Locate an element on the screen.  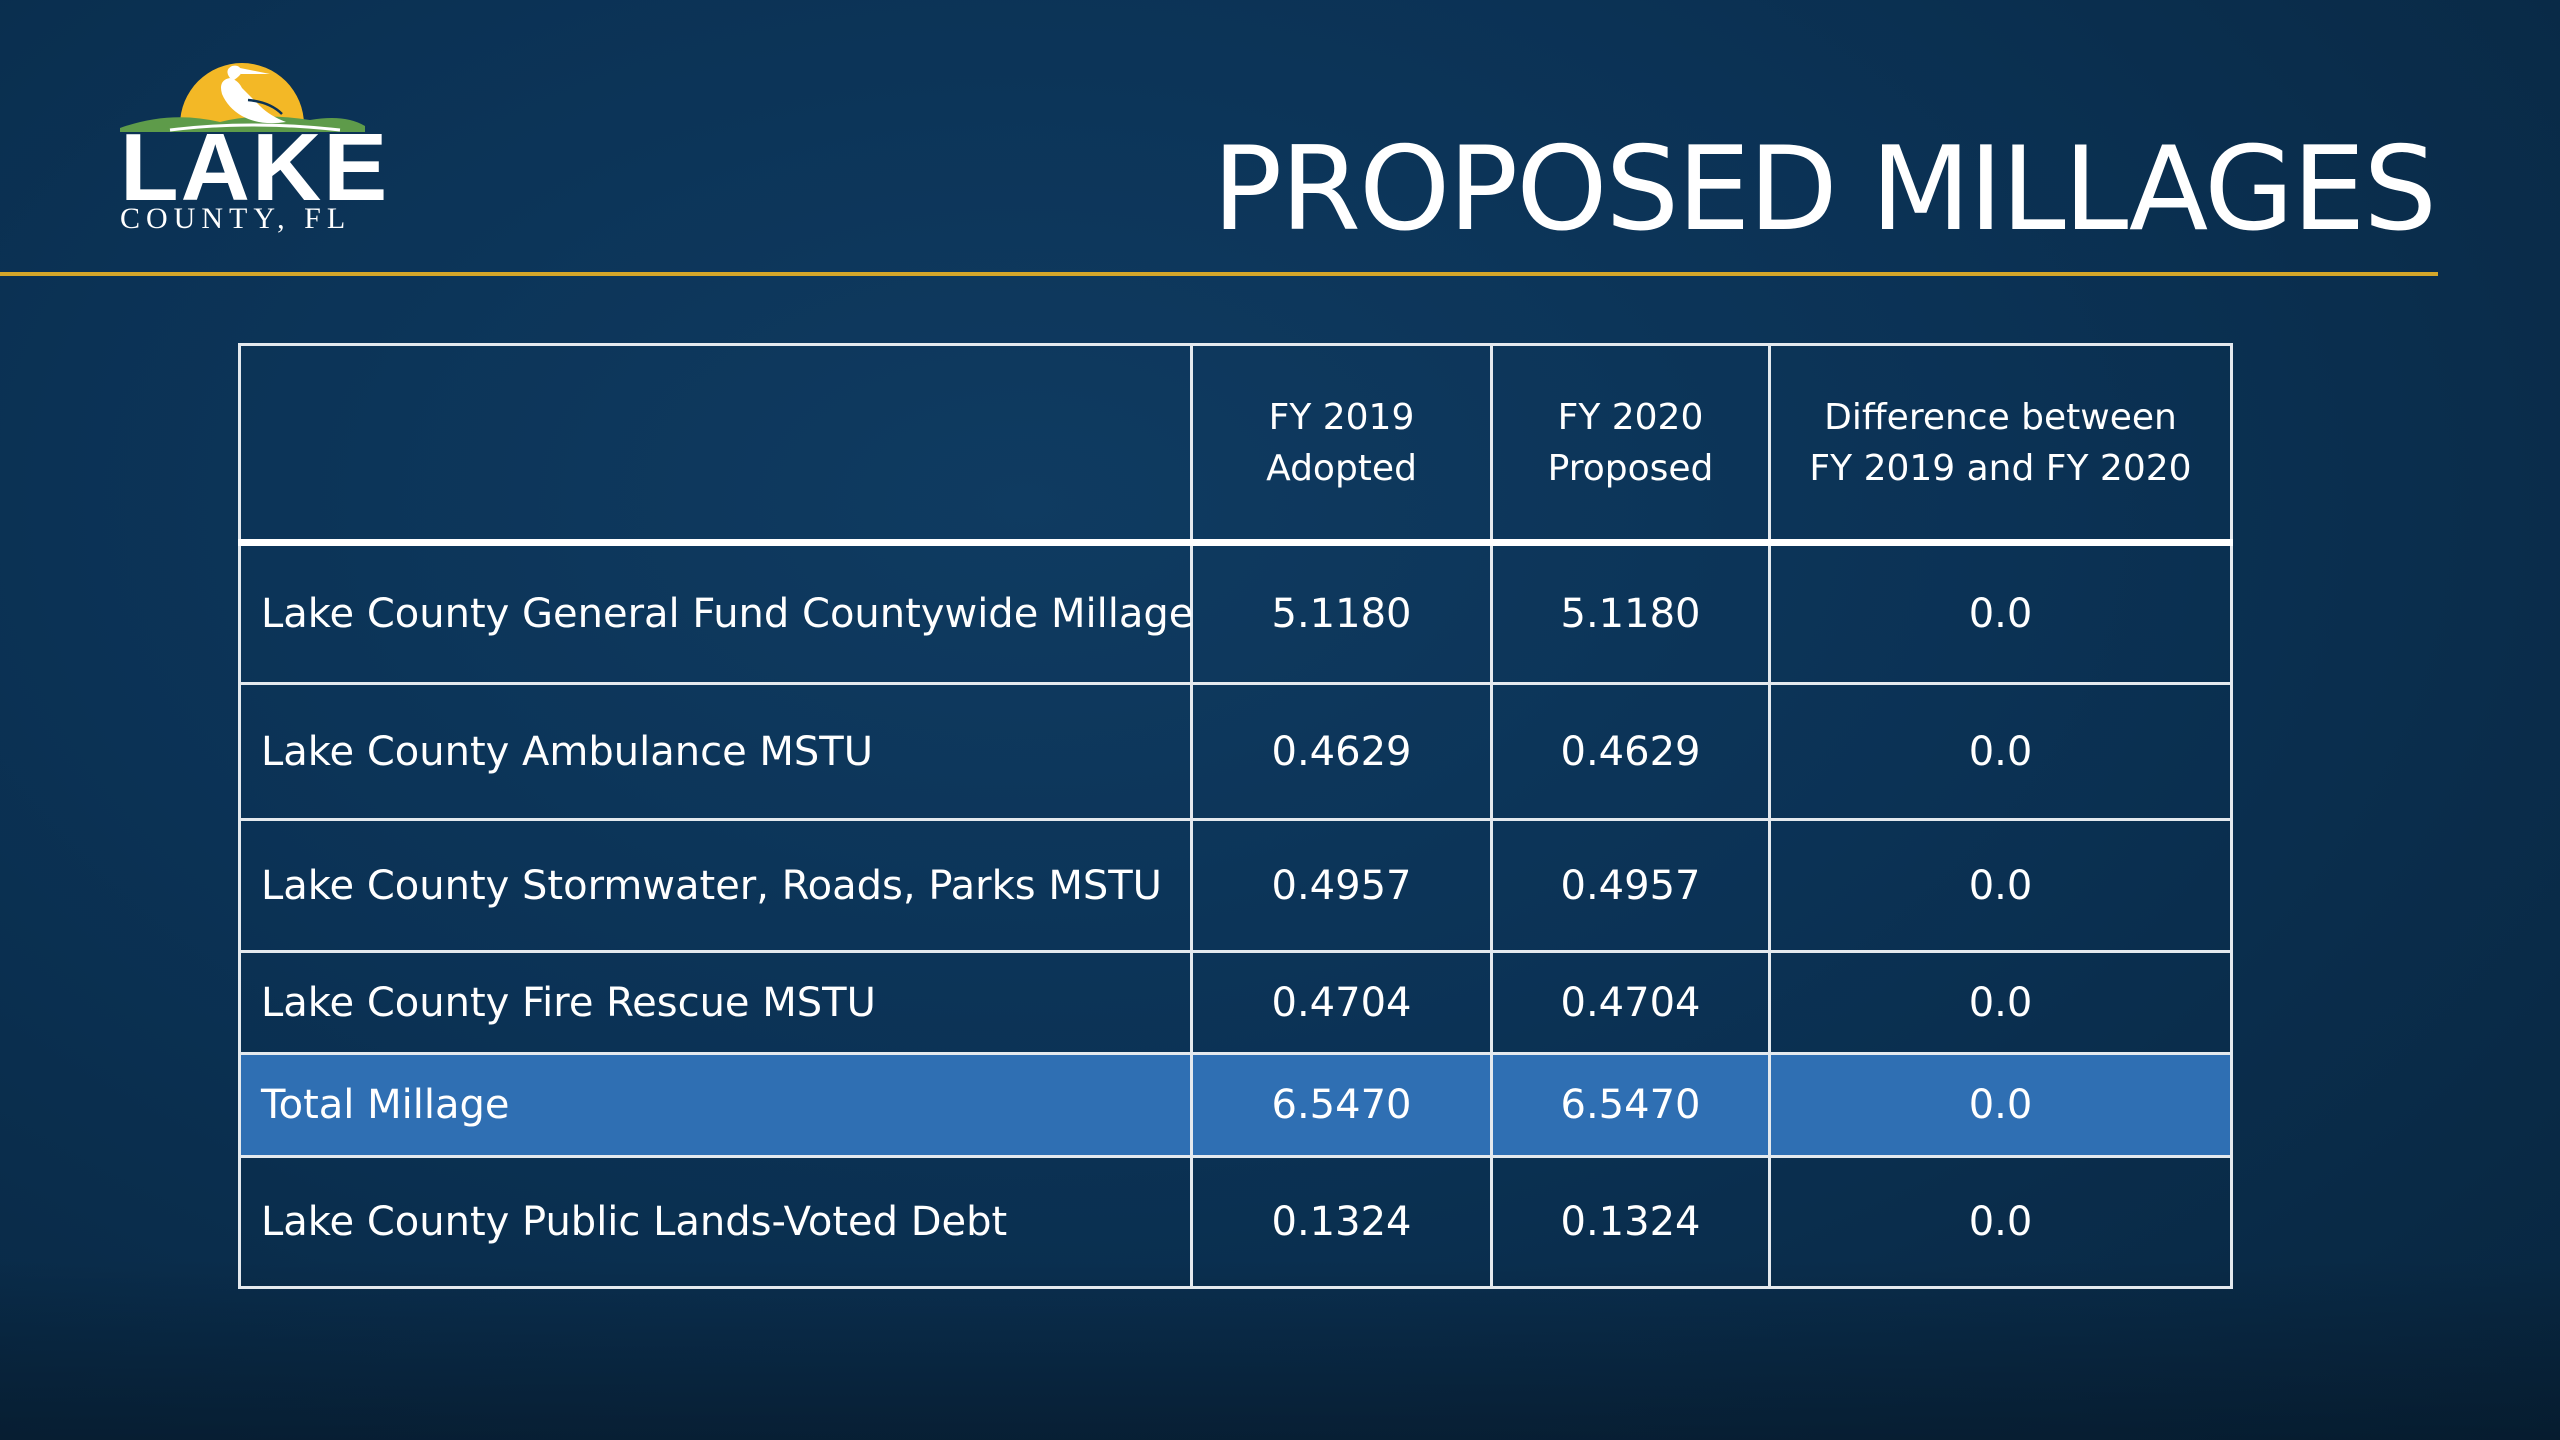
background-shade is located at coordinates (1280, 1350).